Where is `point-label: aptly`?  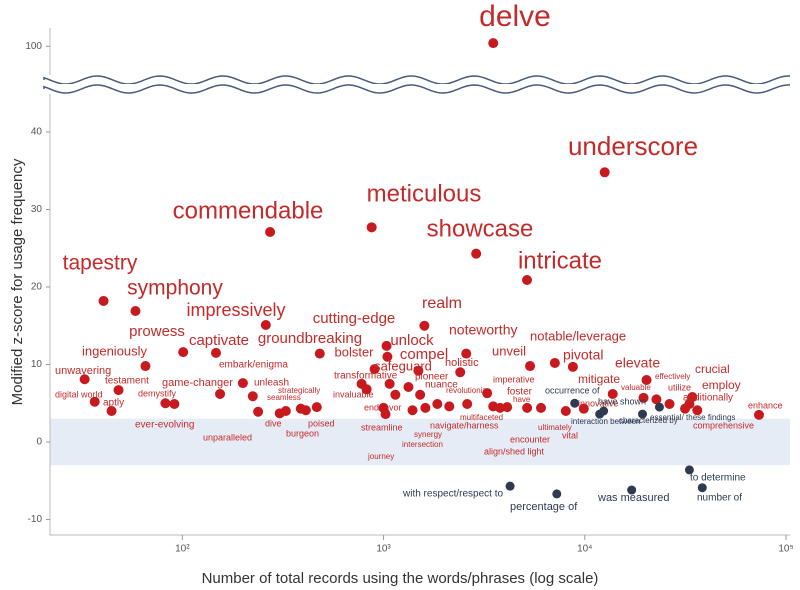
point-label: aptly is located at coordinates (113, 403).